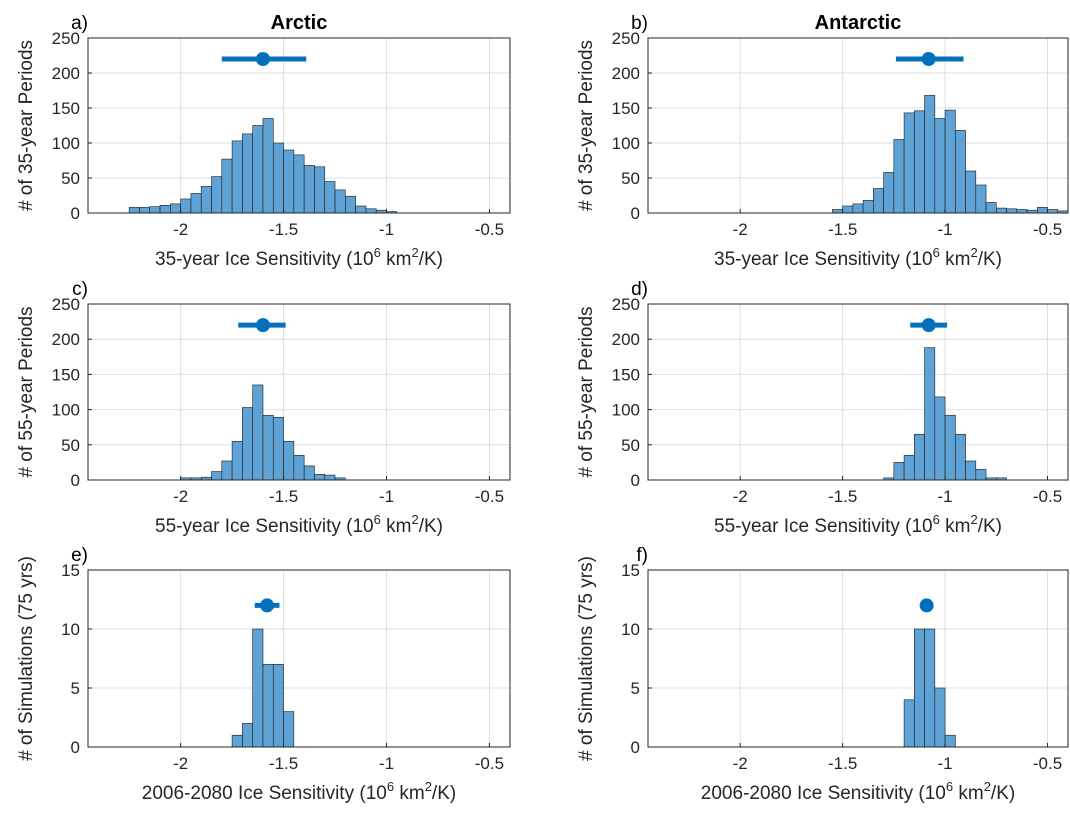  What do you see at coordinates (80, 289) in the screenshot?
I see `panel-label: c)` at bounding box center [80, 289].